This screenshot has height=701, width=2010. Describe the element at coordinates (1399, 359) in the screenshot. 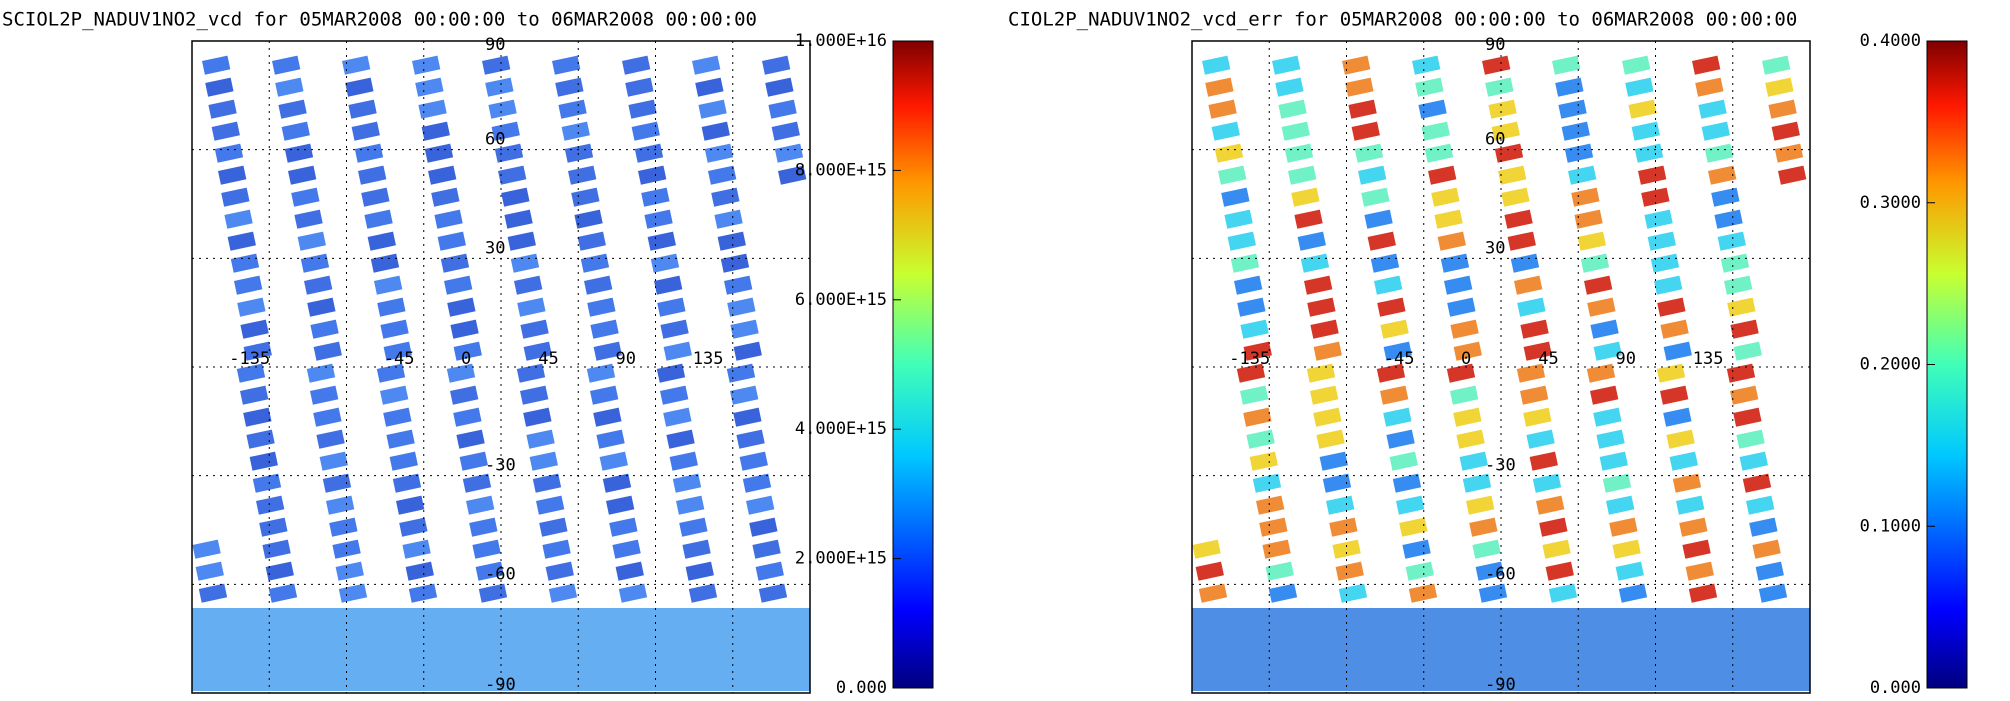

I see `lon-label: -45` at that location.